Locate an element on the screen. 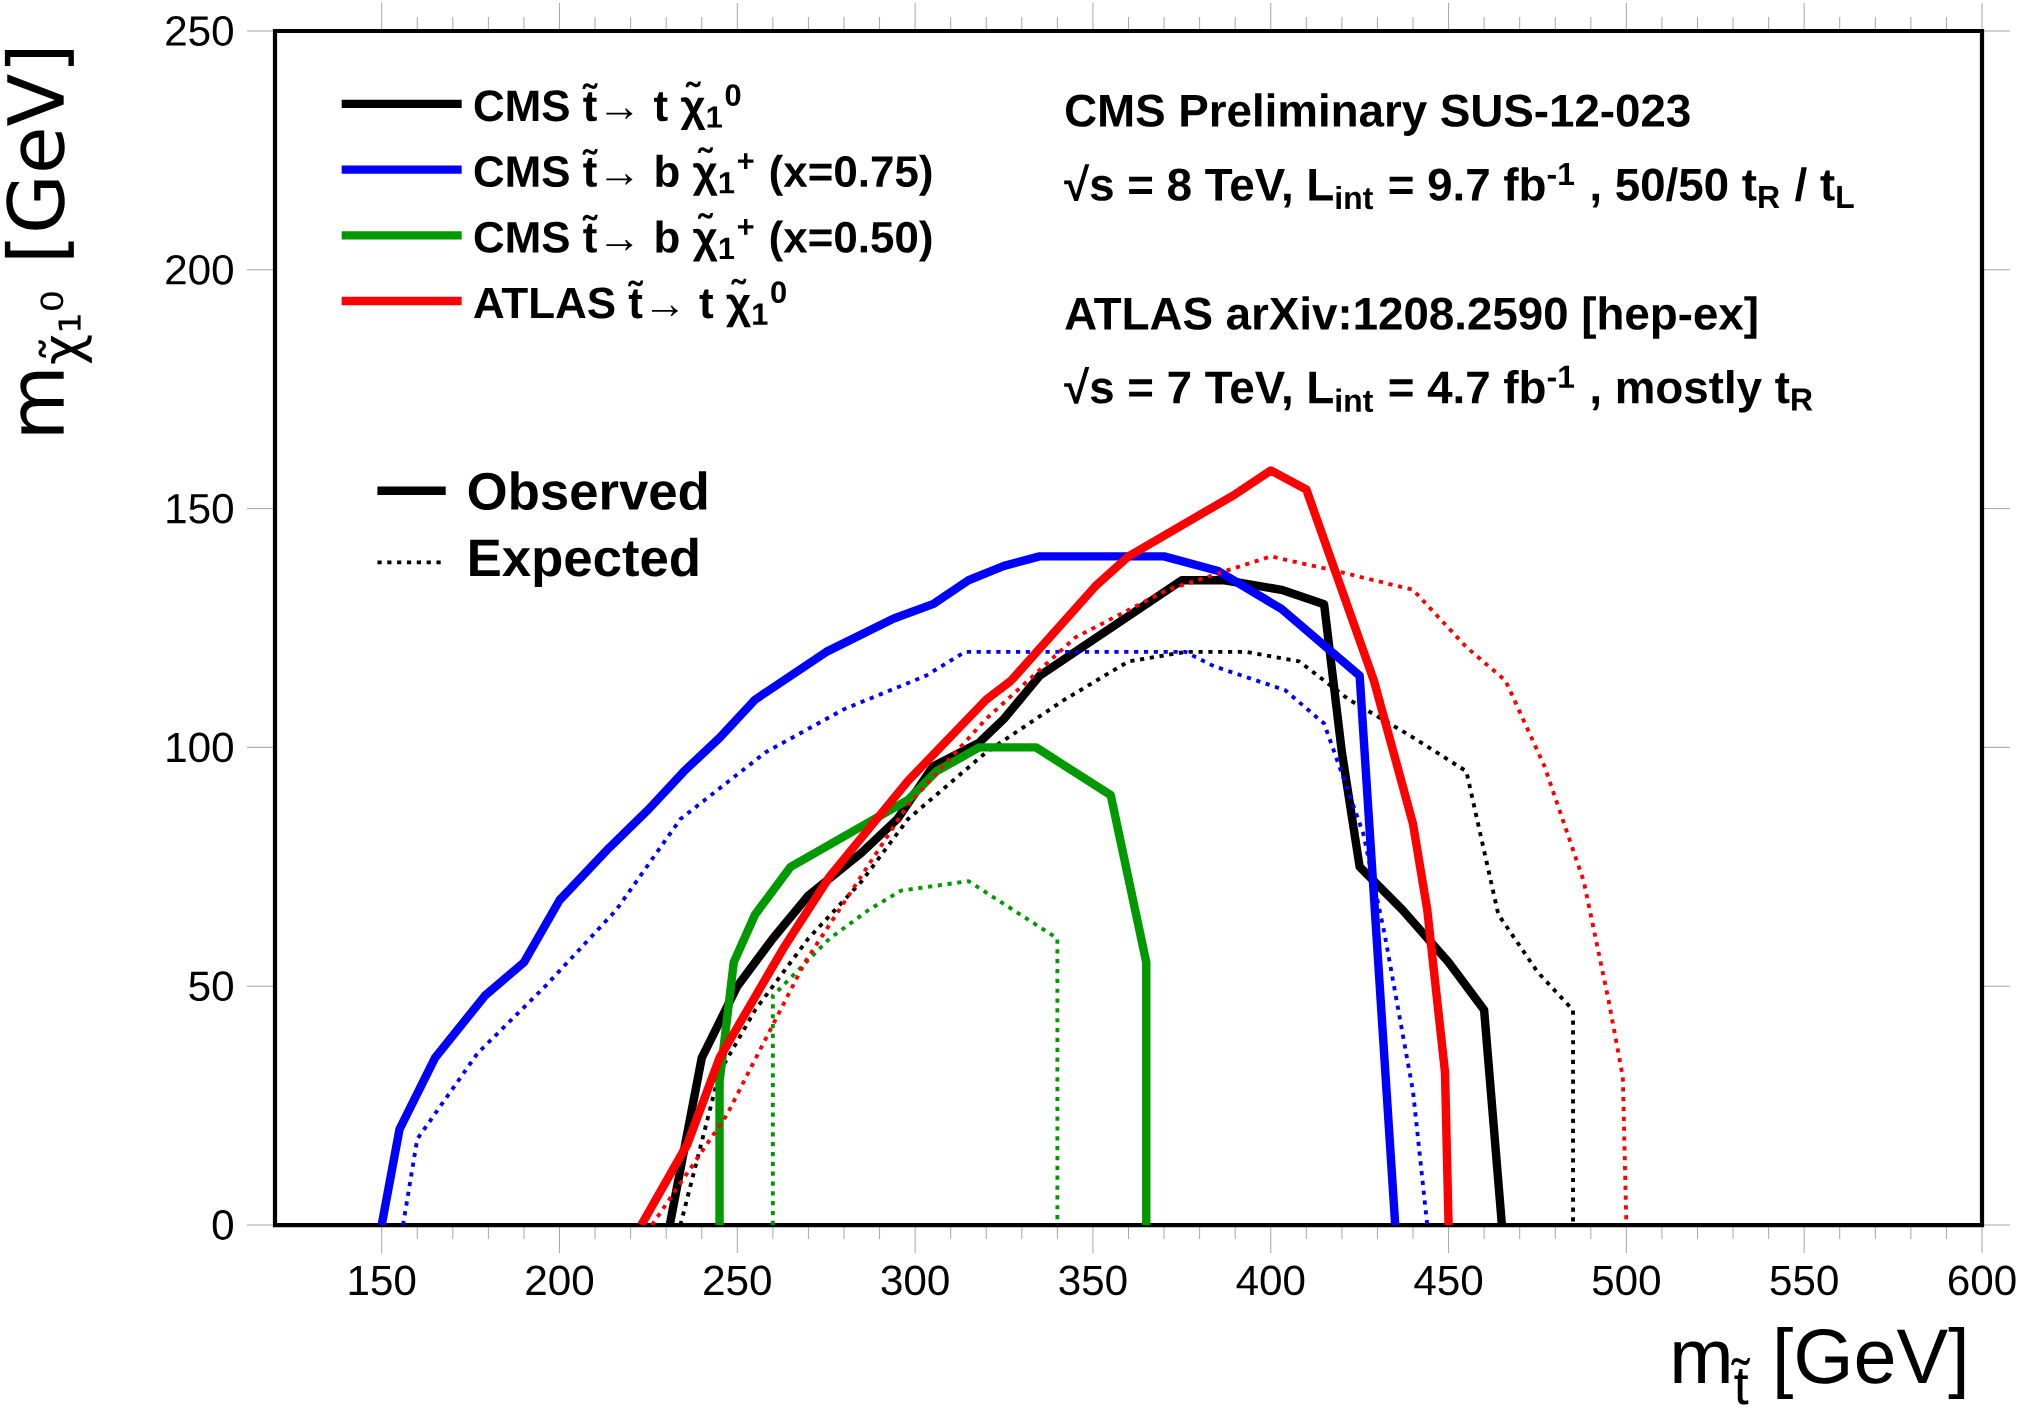 The image size is (2035, 1410). x-tick-label: 450 is located at coordinates (1448, 1280).